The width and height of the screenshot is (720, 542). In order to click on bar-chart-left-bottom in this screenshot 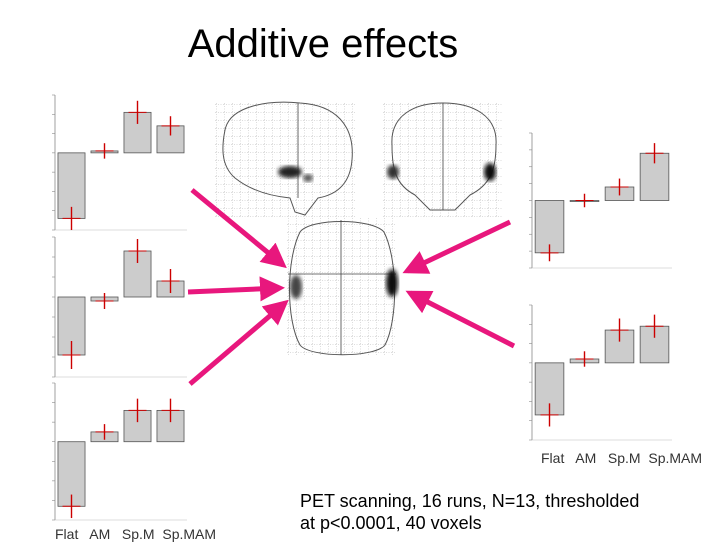, I will do `click(119, 451)`.